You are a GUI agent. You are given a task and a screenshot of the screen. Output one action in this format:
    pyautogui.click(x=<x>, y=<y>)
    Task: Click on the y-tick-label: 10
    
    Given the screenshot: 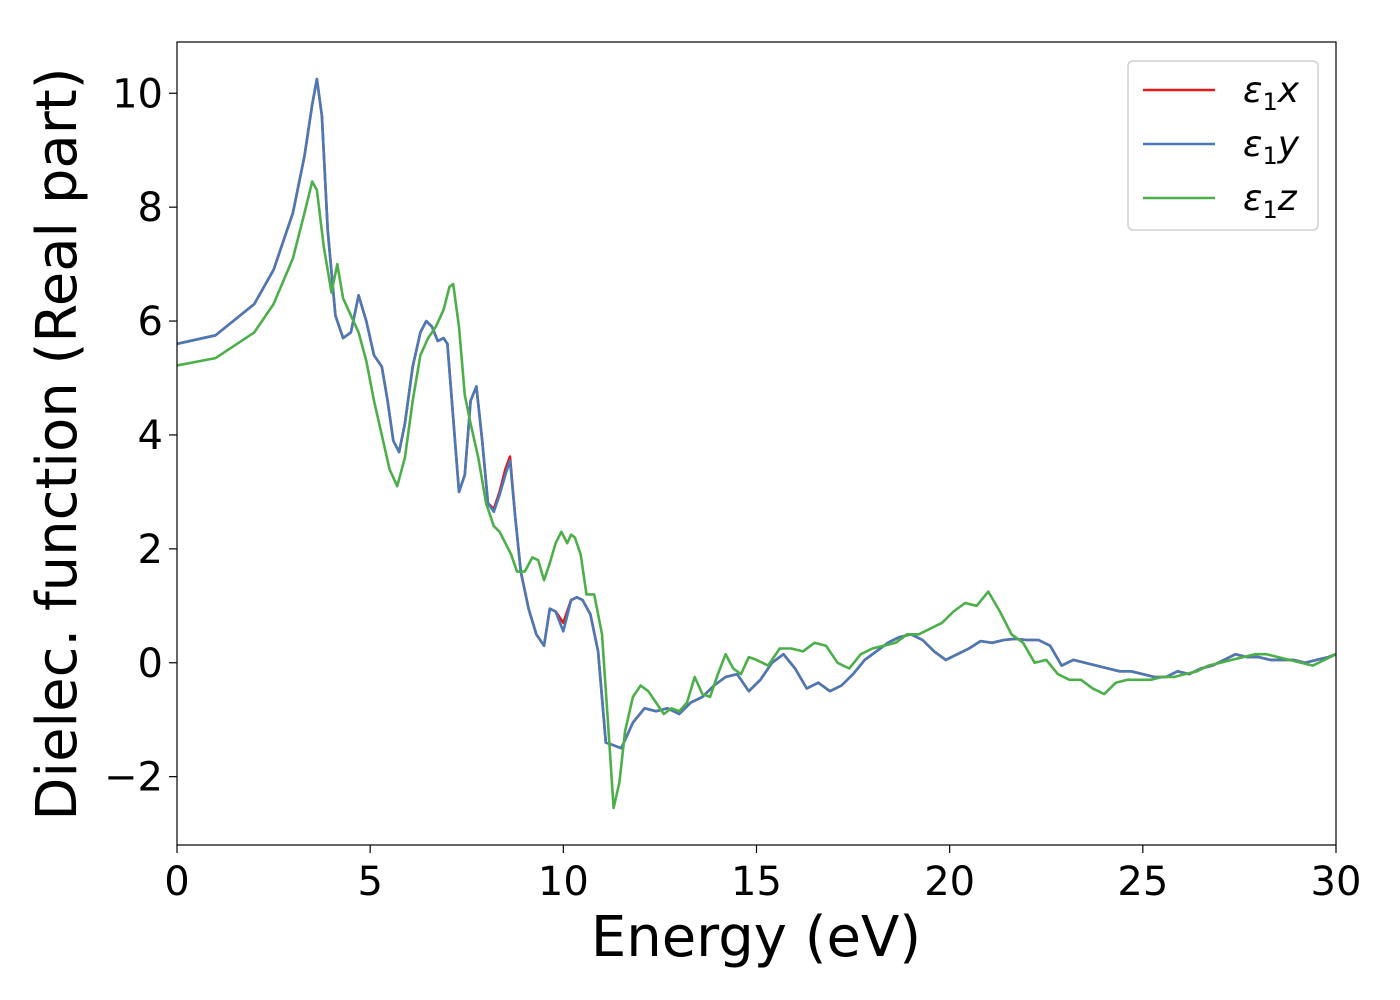 What is the action you would take?
    pyautogui.click(x=137, y=94)
    